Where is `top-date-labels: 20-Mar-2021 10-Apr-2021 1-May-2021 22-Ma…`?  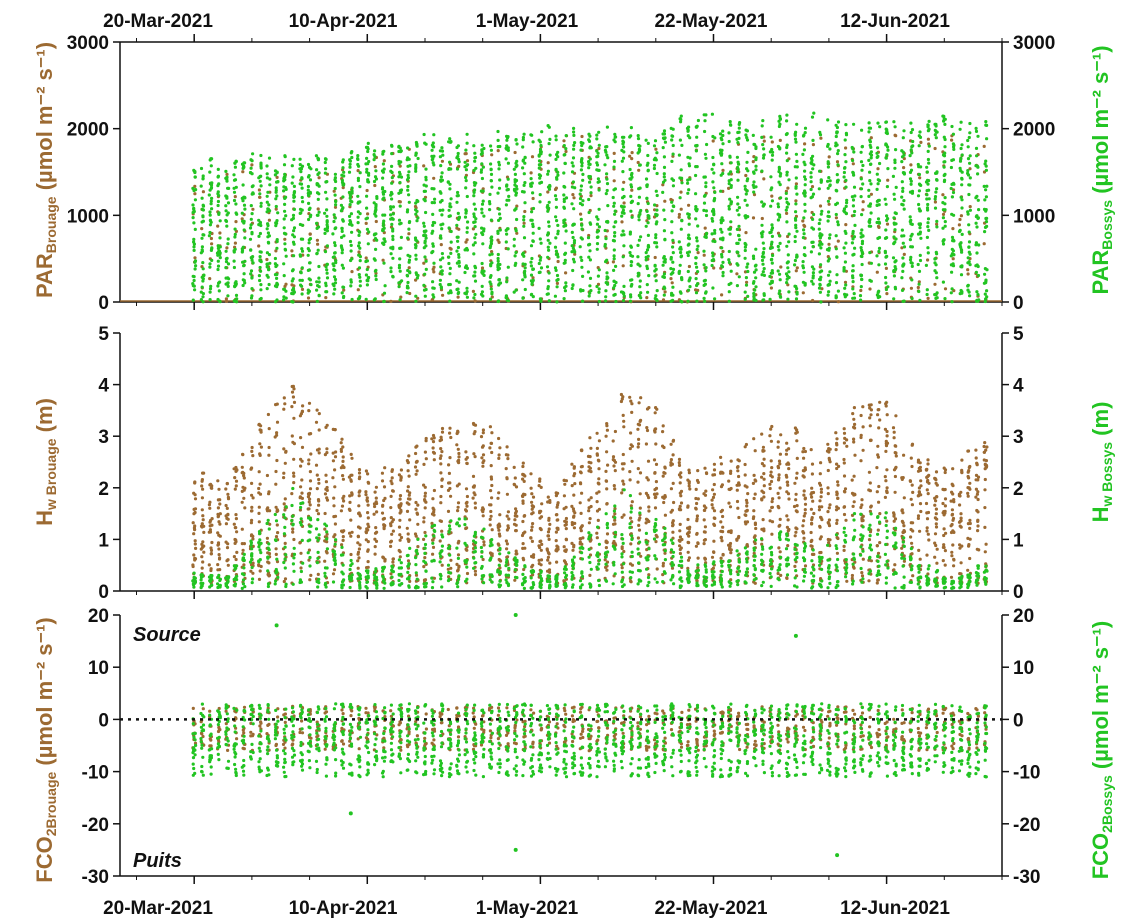 top-date-labels: 20-Mar-2021 10-Apr-2021 1-May-2021 22-Ma… is located at coordinates (526, 21).